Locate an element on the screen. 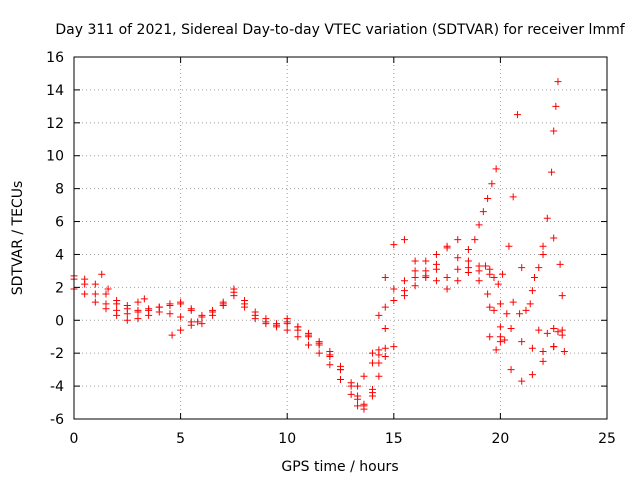 This screenshot has height=480, width=640. y-tick-label: -2 is located at coordinates (57, 354).